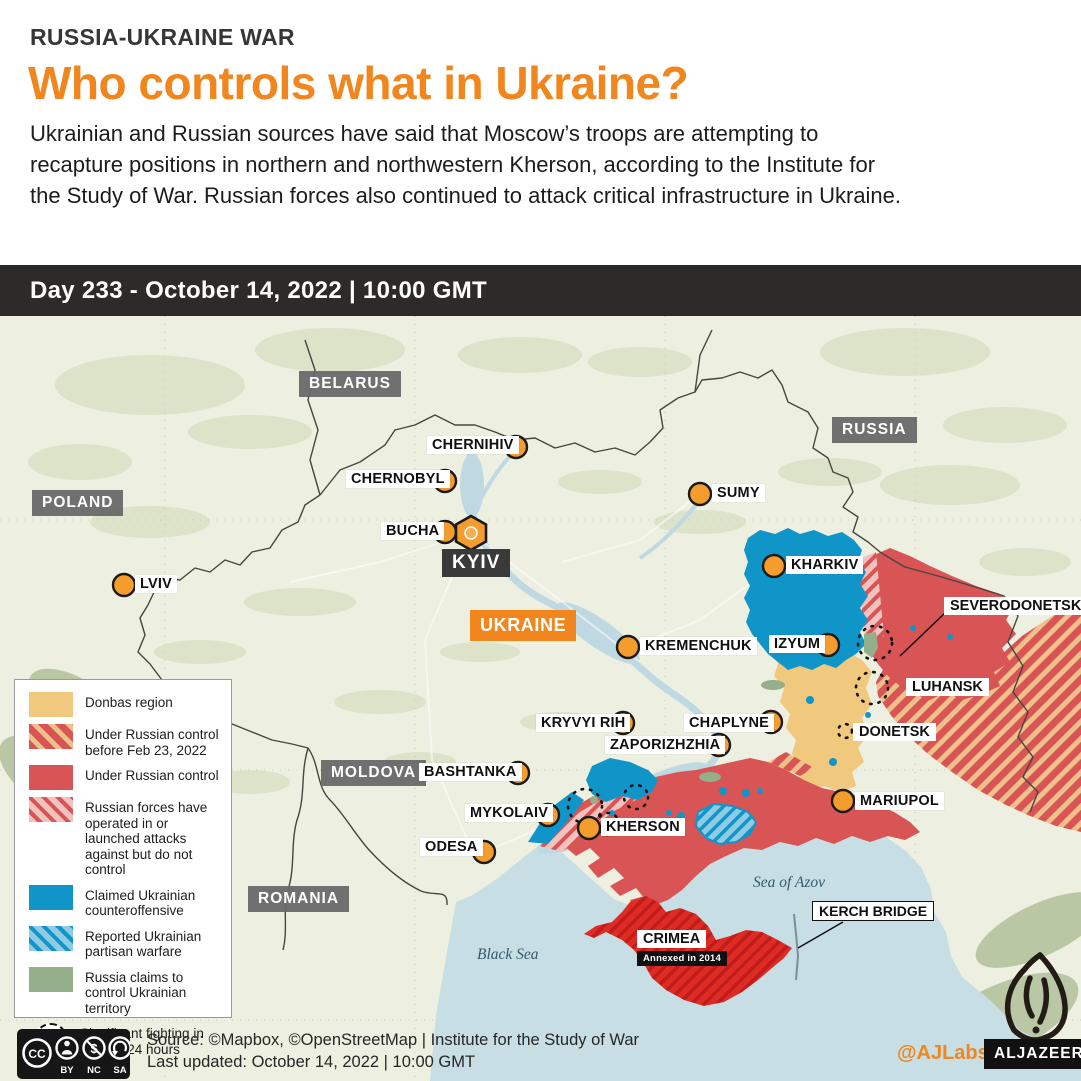 The height and width of the screenshot is (1081, 1081). Describe the element at coordinates (672, 939) in the screenshot. I see `label-crimea: CRIMEA` at that location.